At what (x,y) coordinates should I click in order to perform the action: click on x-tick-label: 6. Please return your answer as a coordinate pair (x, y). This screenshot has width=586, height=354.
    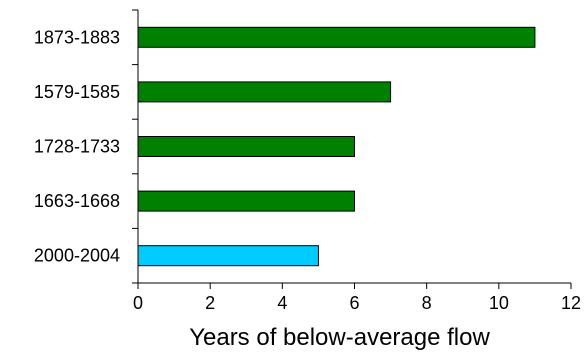
    Looking at the image, I should click on (354, 303).